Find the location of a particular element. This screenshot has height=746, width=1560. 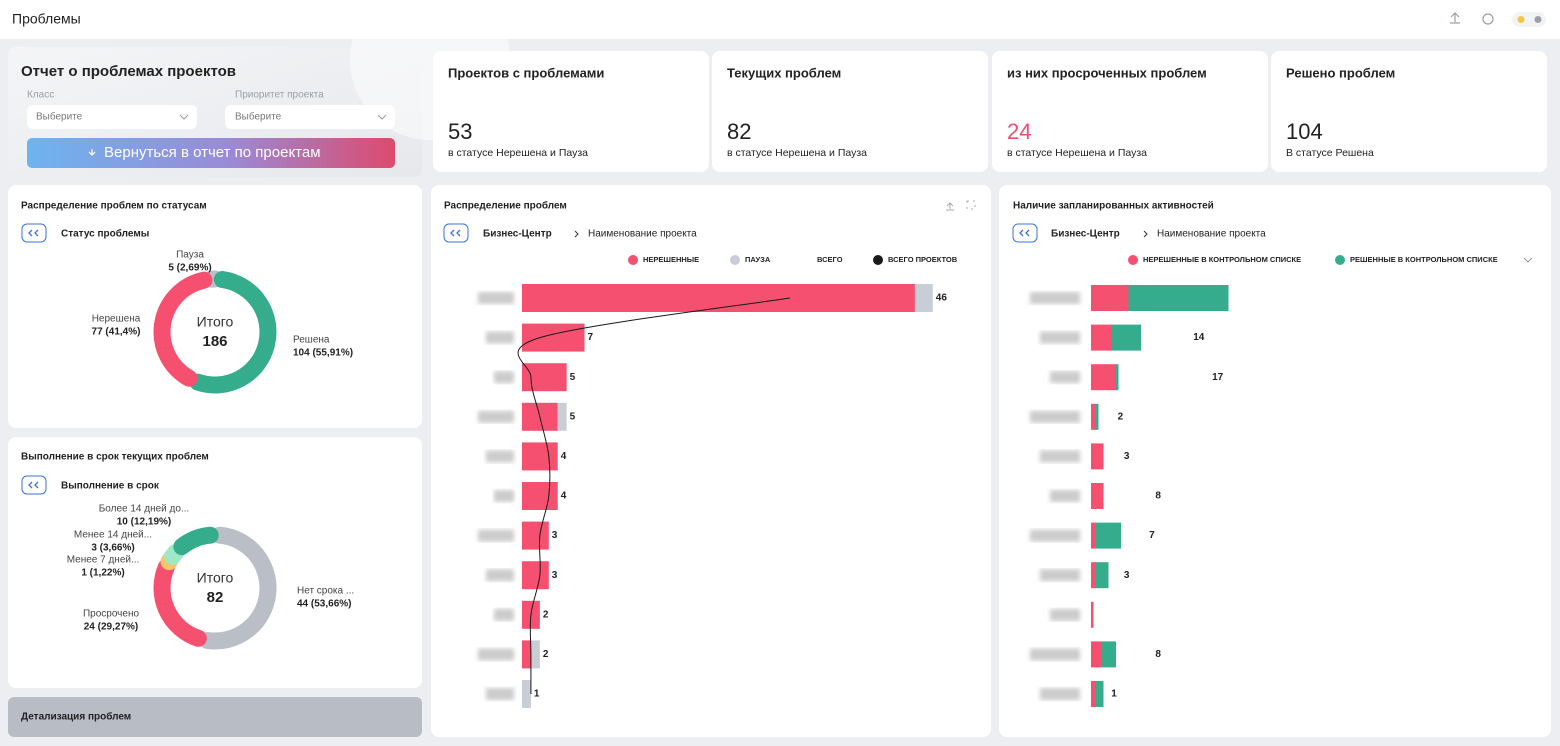

data-label: 2 is located at coordinates (1121, 416).